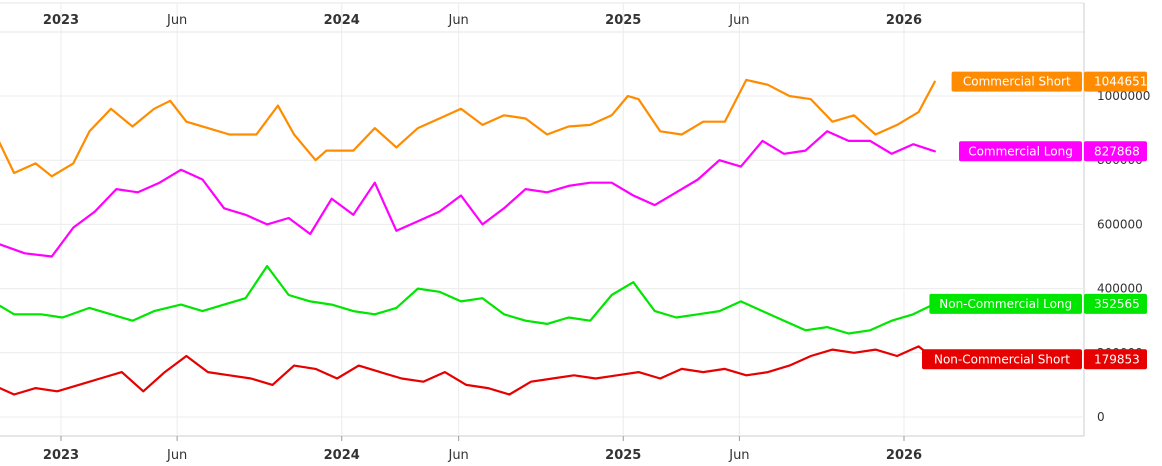  Describe the element at coordinates (468, 300) in the screenshot. I see `non-commercial-long-line` at that location.